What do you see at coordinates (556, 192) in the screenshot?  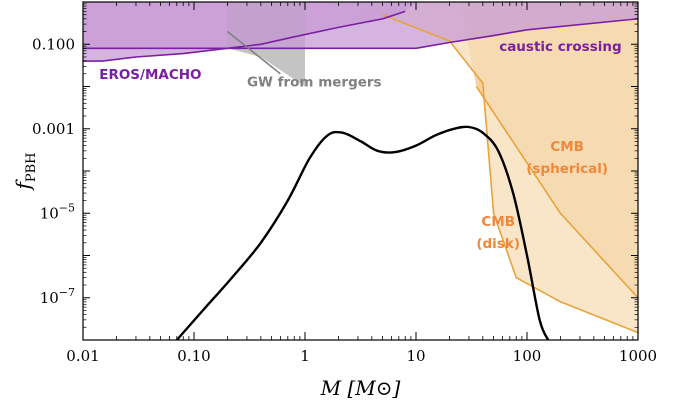 I see `region-boundary-cmb-spherical` at bounding box center [556, 192].